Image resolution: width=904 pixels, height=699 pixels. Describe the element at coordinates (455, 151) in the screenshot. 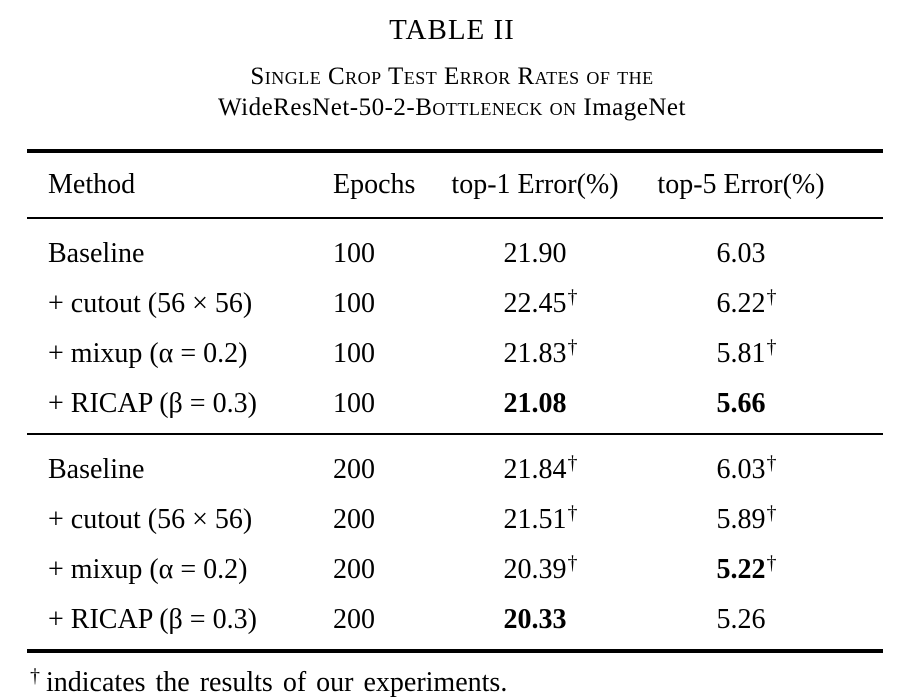

I see `rule-top` at that location.